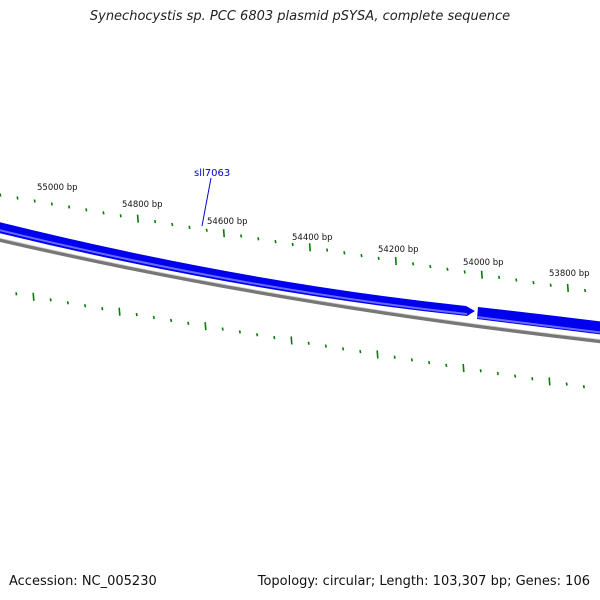 The height and width of the screenshot is (600, 600). What do you see at coordinates (142, 205) in the screenshot?
I see `tick-label-54800: 54800 bp` at bounding box center [142, 205].